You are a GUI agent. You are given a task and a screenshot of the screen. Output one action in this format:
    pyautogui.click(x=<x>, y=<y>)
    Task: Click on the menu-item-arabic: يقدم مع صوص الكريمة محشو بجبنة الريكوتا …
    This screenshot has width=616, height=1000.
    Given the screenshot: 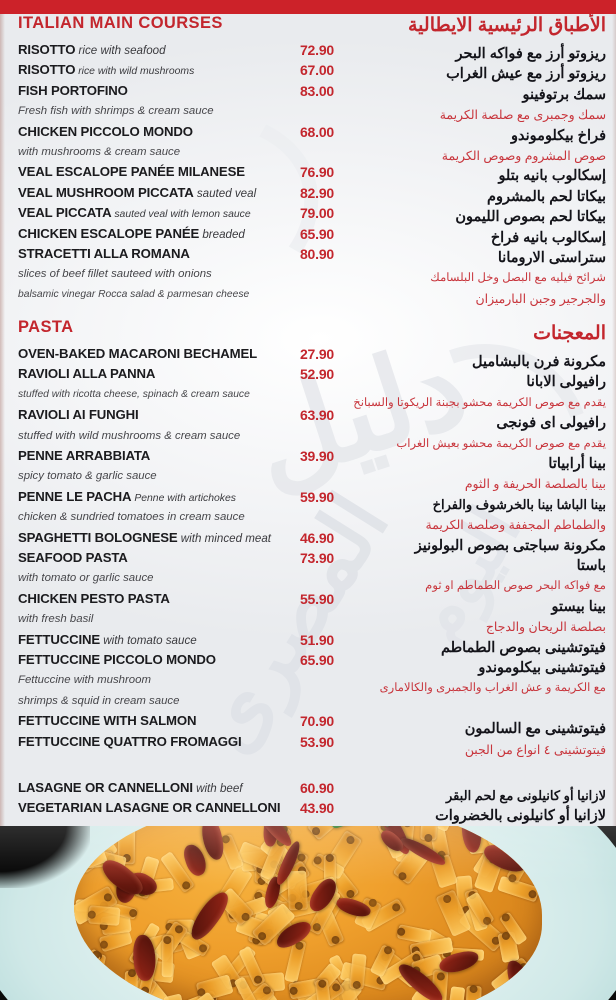 What is the action you would take?
    pyautogui.click(x=479, y=402)
    